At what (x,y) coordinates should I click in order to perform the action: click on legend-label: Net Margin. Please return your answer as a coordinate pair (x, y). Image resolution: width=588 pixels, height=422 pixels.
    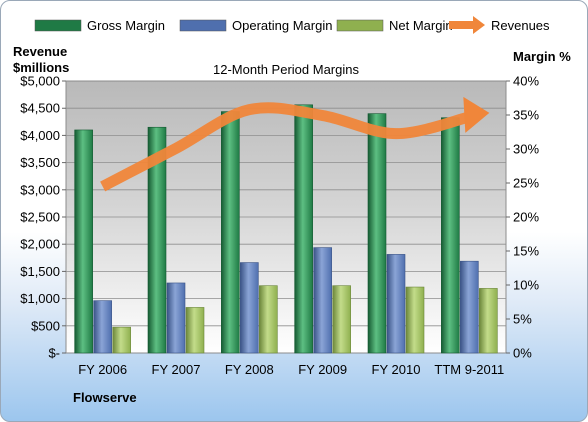
    Looking at the image, I should click on (421, 25).